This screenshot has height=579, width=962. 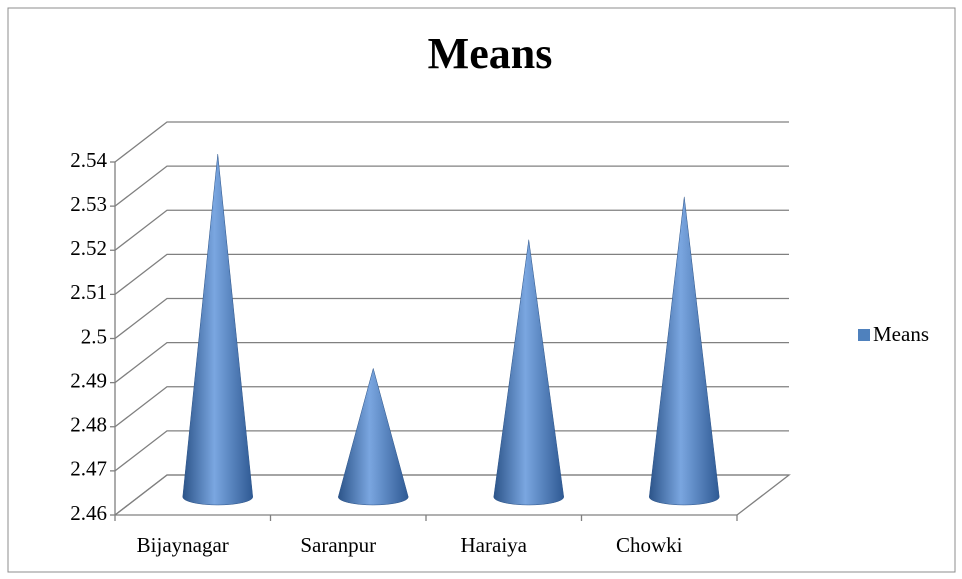 What do you see at coordinates (183, 545) in the screenshot?
I see `x-tick-label: Bijaynagar` at bounding box center [183, 545].